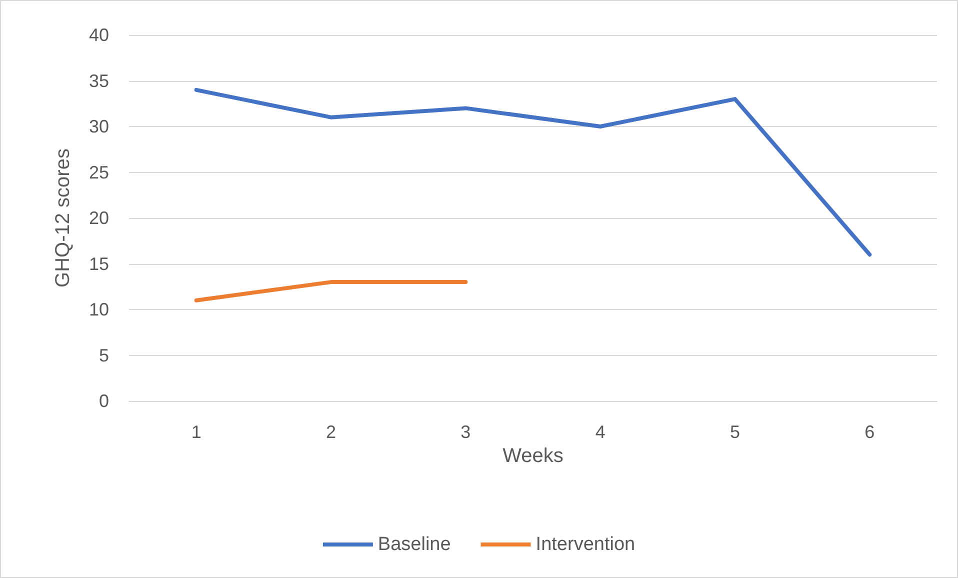  Describe the element at coordinates (98, 218) in the screenshot. I see `y-tick-label: 20` at that location.